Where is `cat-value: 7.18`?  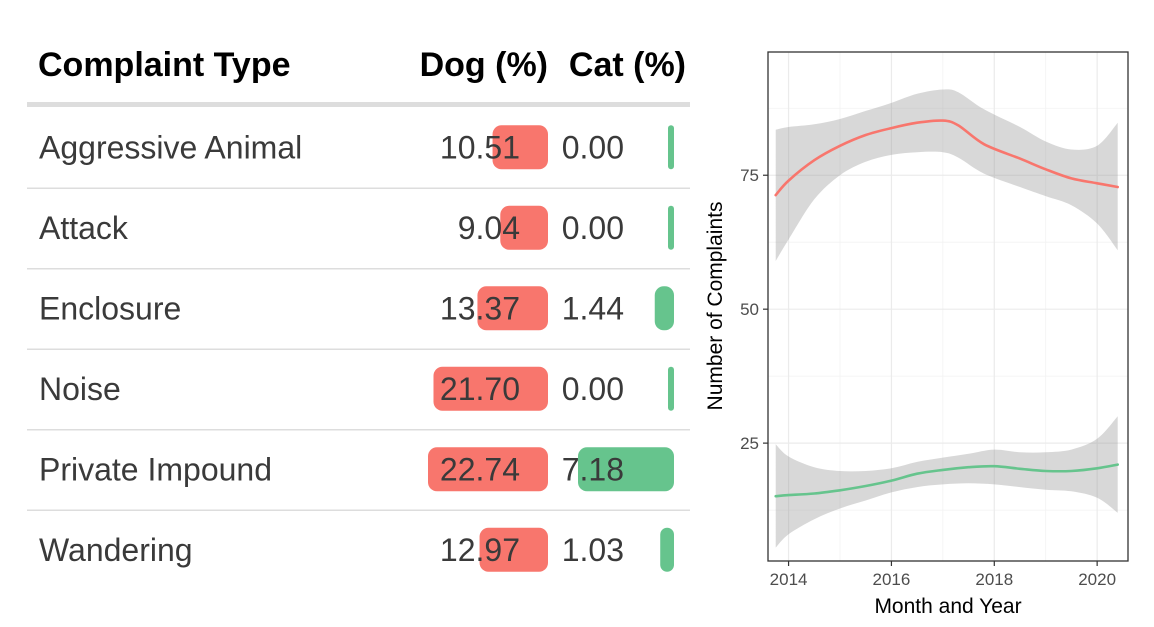
cat-value: 7.18 is located at coordinates (593, 469).